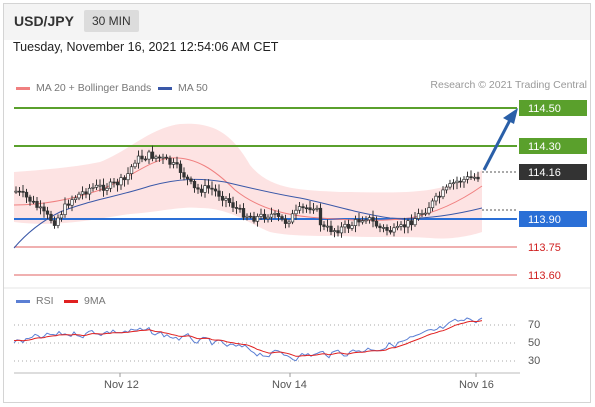 The image size is (595, 407). I want to click on legend-9ma-label: 9MA, so click(95, 301).